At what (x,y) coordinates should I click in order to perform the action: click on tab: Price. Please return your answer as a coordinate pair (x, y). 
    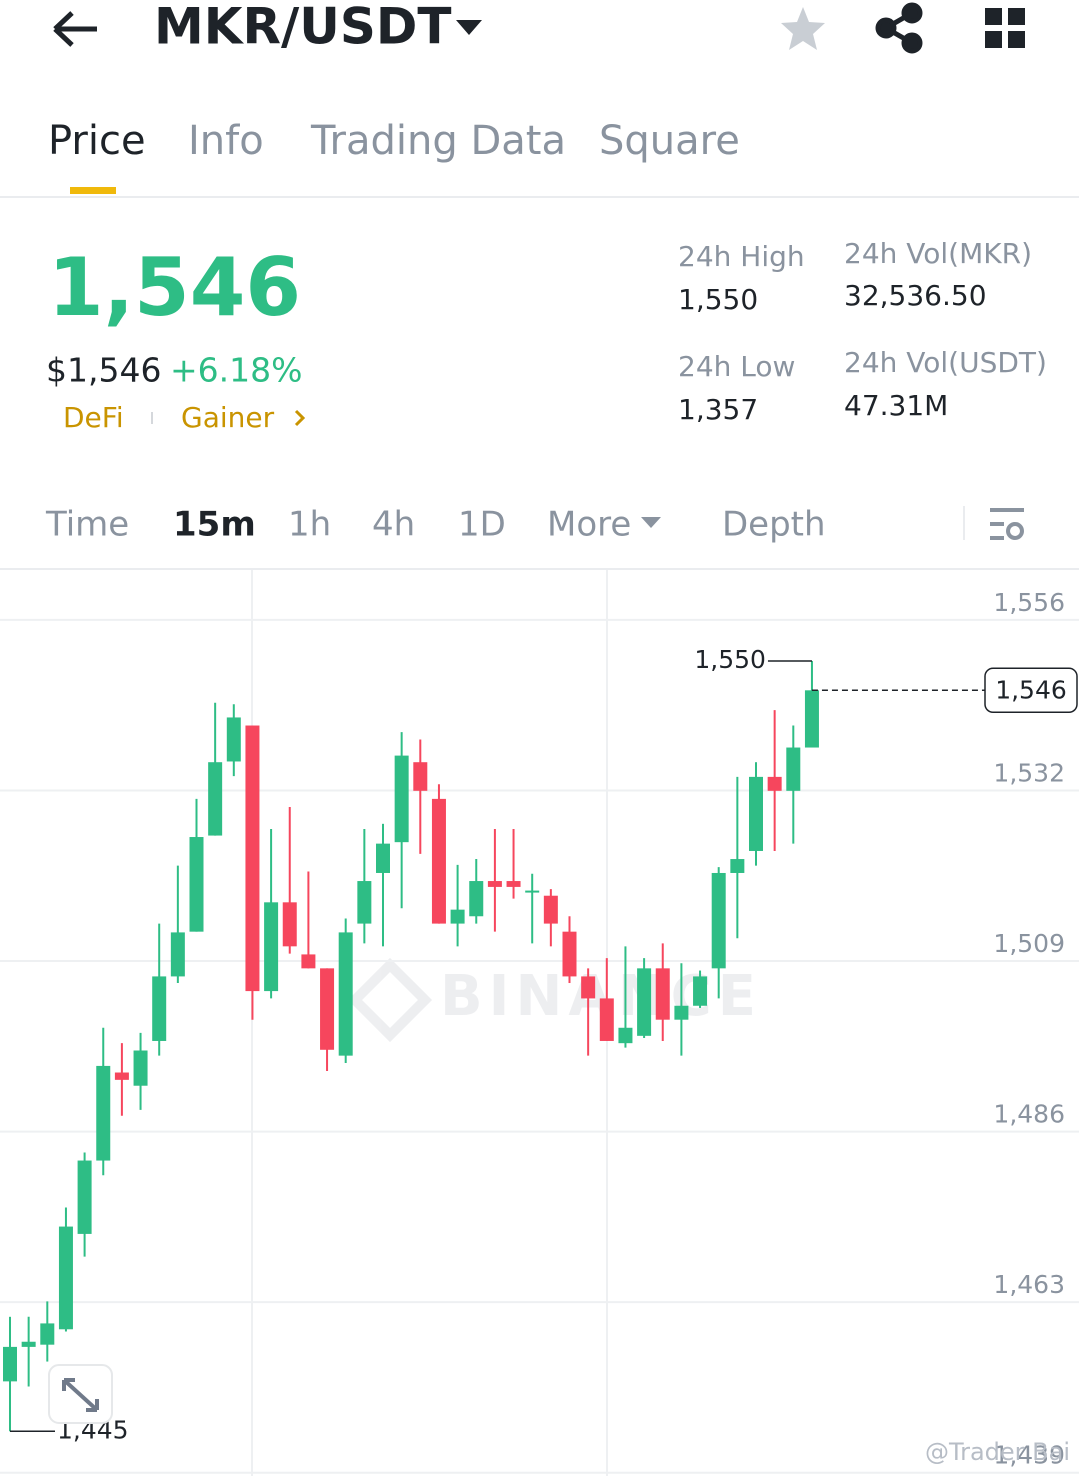
    Looking at the image, I should click on (97, 141).